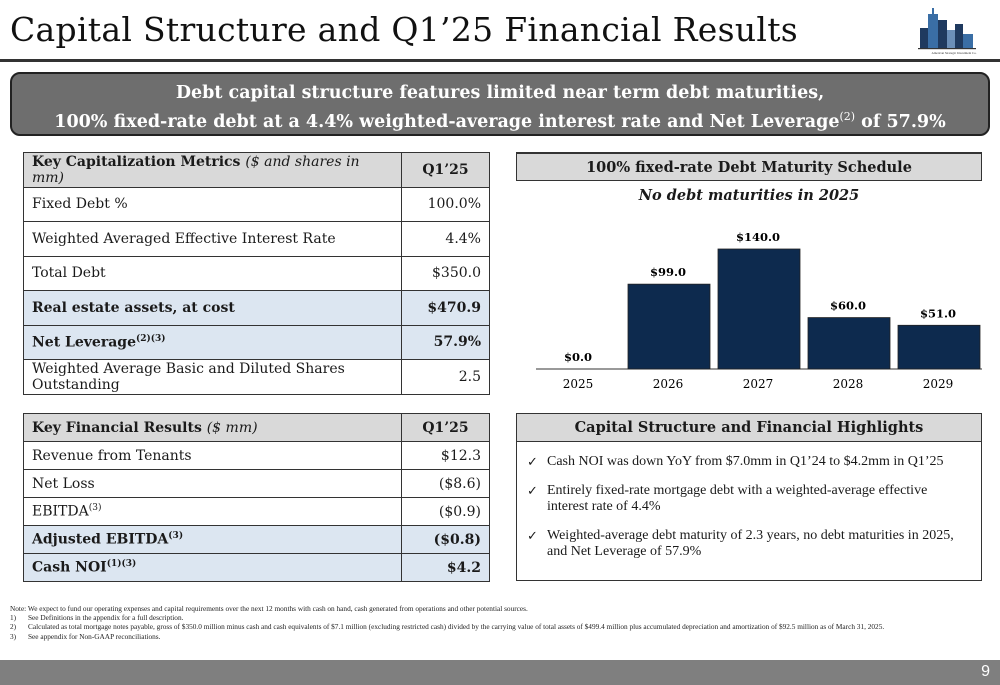  Describe the element at coordinates (445, 427) in the screenshot. I see `fin-table-header-period: Q1’25` at that location.